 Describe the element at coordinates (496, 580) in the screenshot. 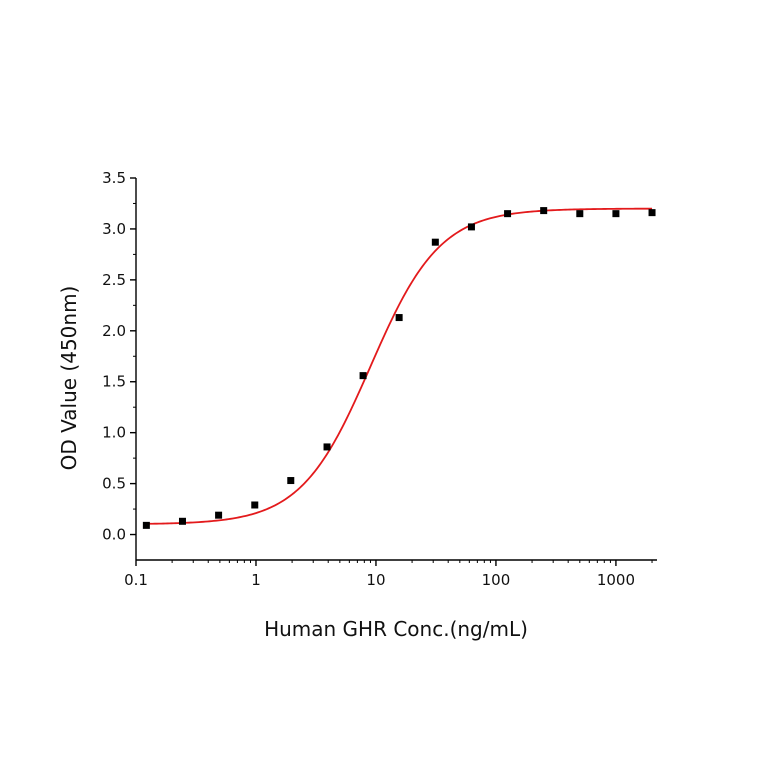

I see `x-tick-label: 100` at that location.